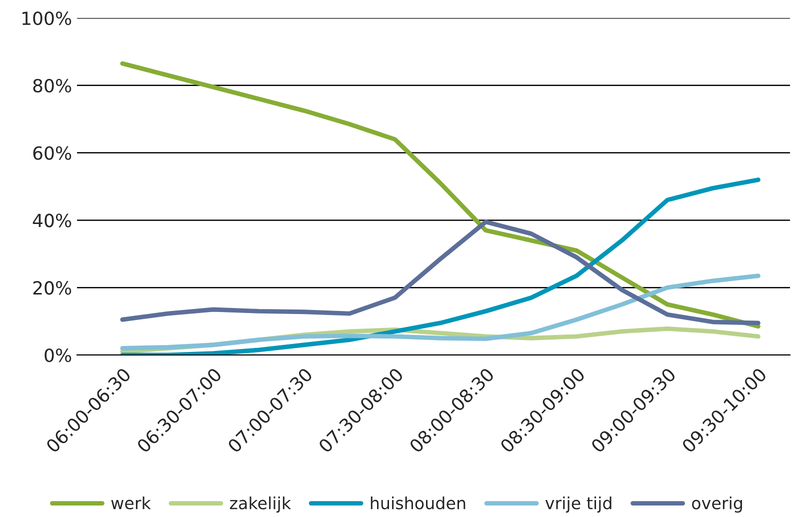 The image size is (798, 517). Describe the element at coordinates (578, 504) in the screenshot. I see `legend-label: vrije tijd` at that location.